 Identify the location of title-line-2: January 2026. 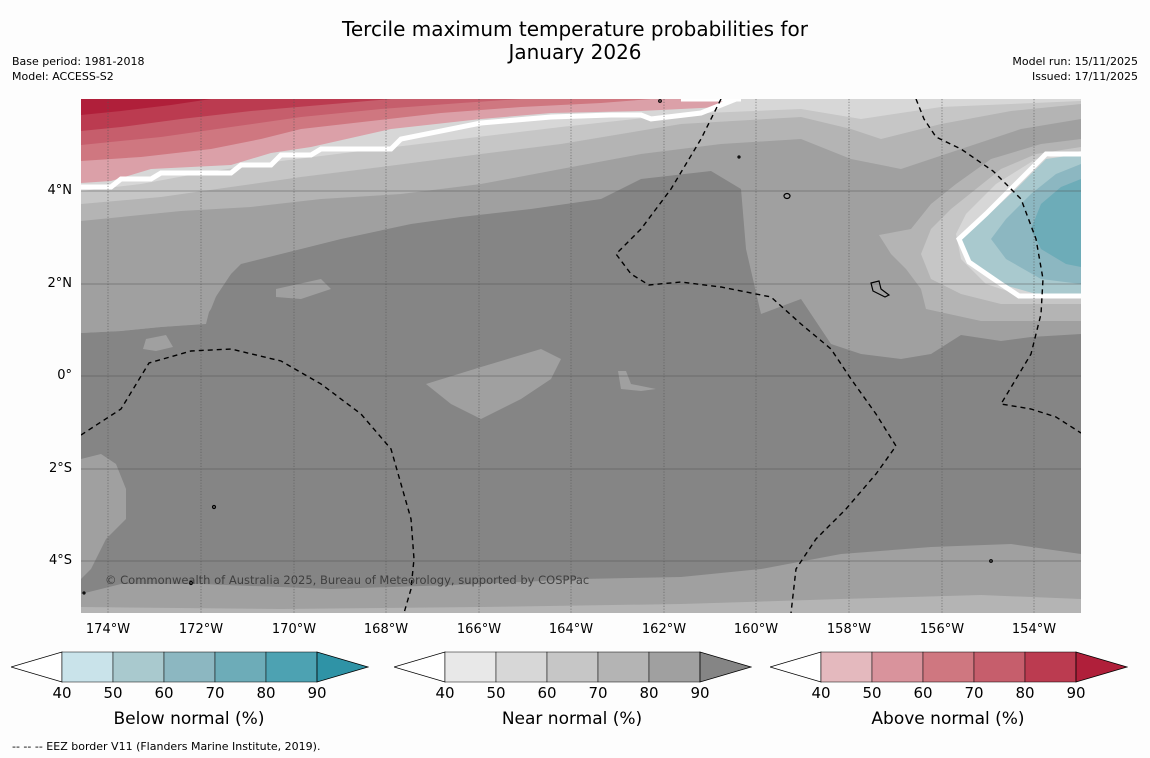
(575, 52).